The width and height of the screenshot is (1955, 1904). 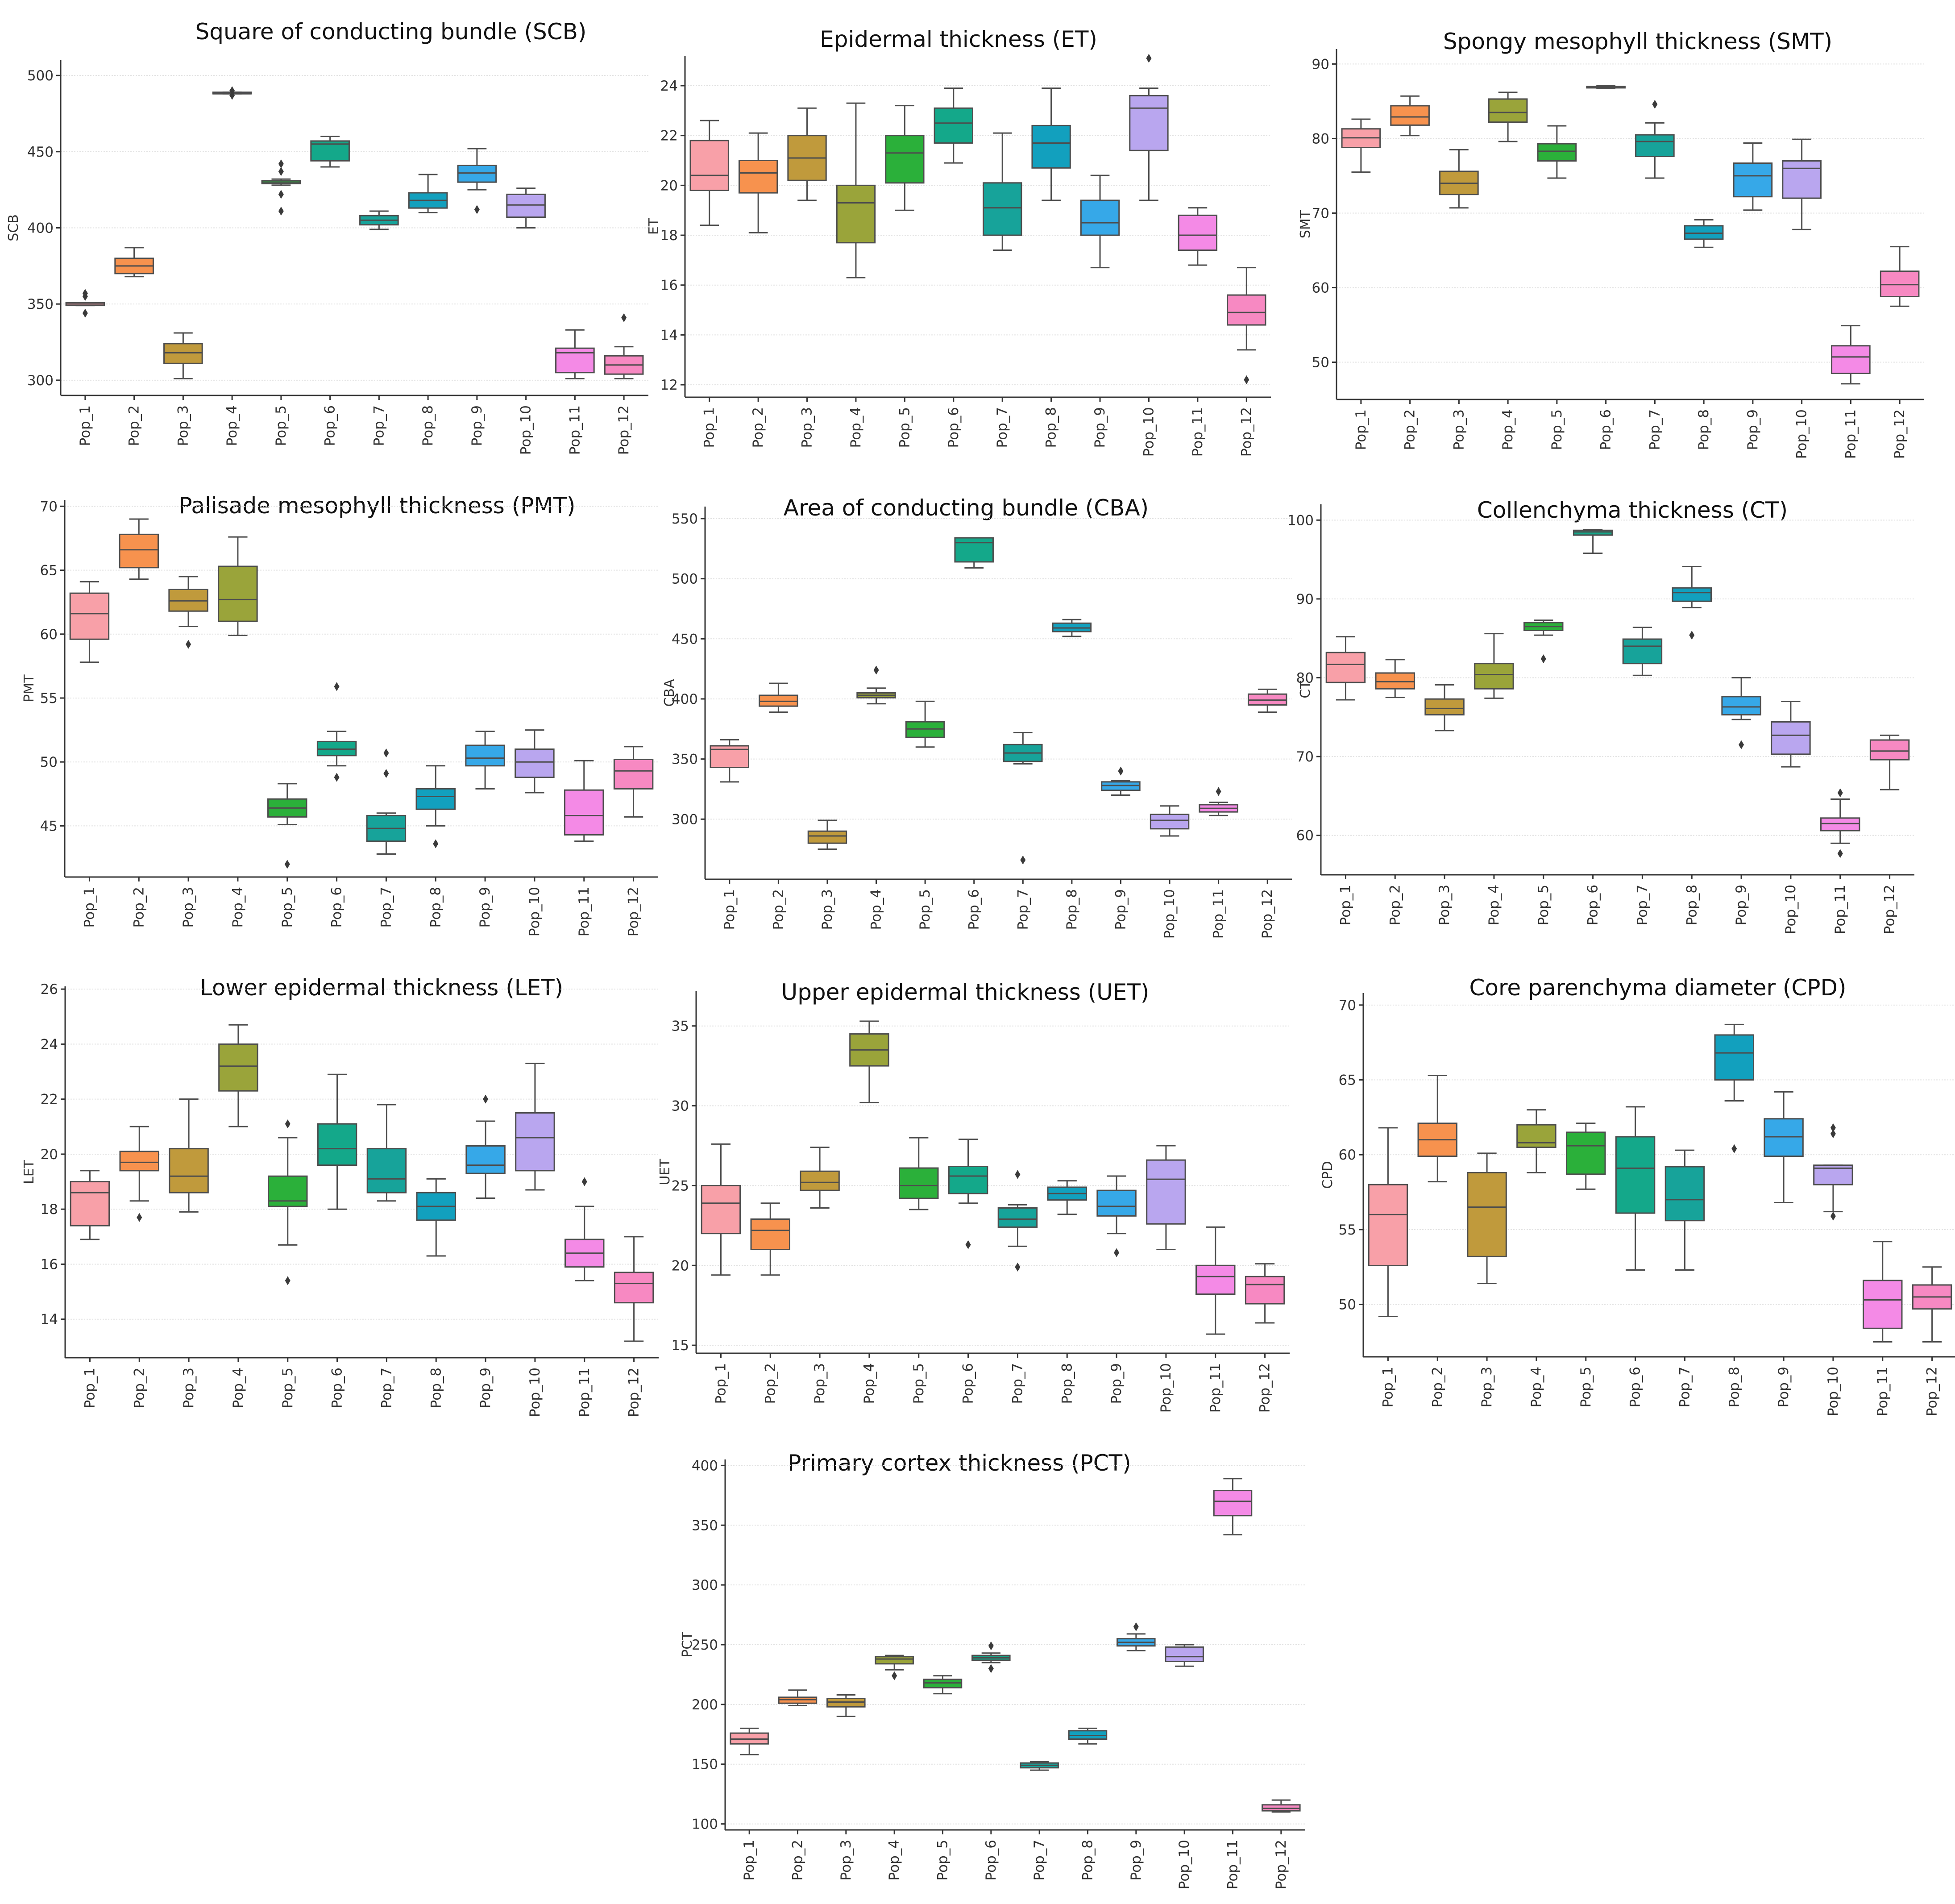 I want to click on x-tick-label: Pop_11, so click(x=584, y=911).